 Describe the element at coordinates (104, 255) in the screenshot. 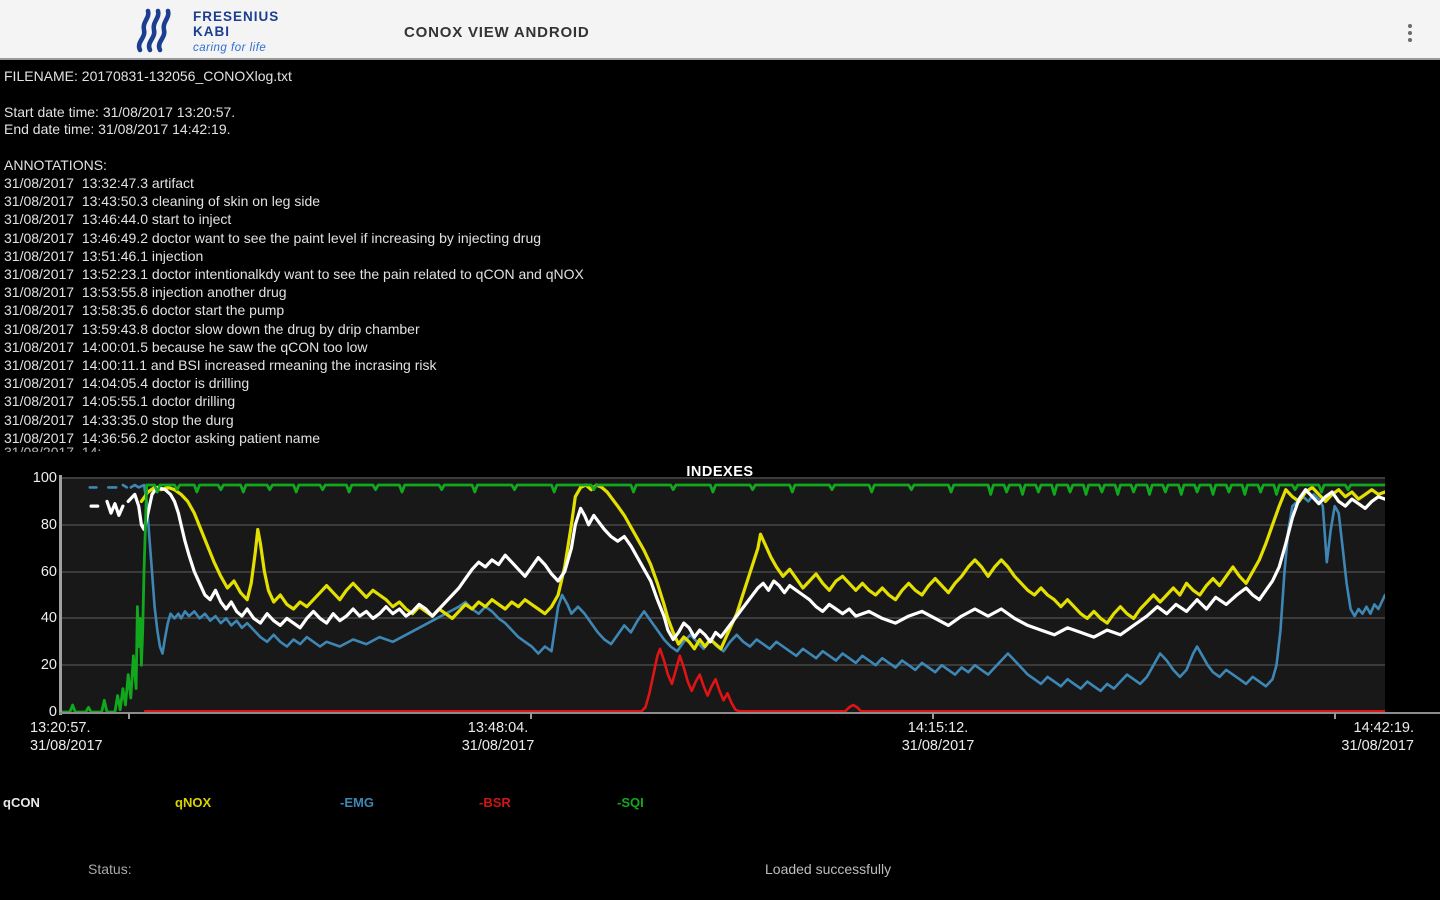

I see `annotation-row: 31/08/2017 13:51:46.1 injection` at that location.